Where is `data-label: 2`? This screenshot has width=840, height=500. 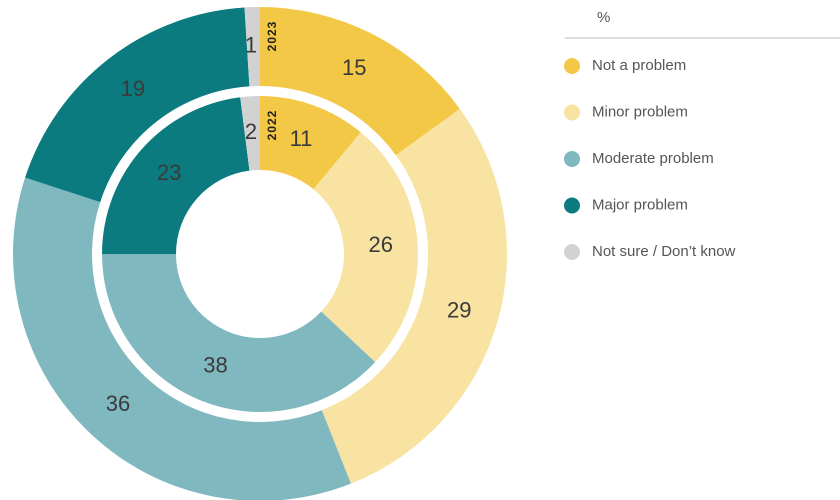 data-label: 2 is located at coordinates (251, 131).